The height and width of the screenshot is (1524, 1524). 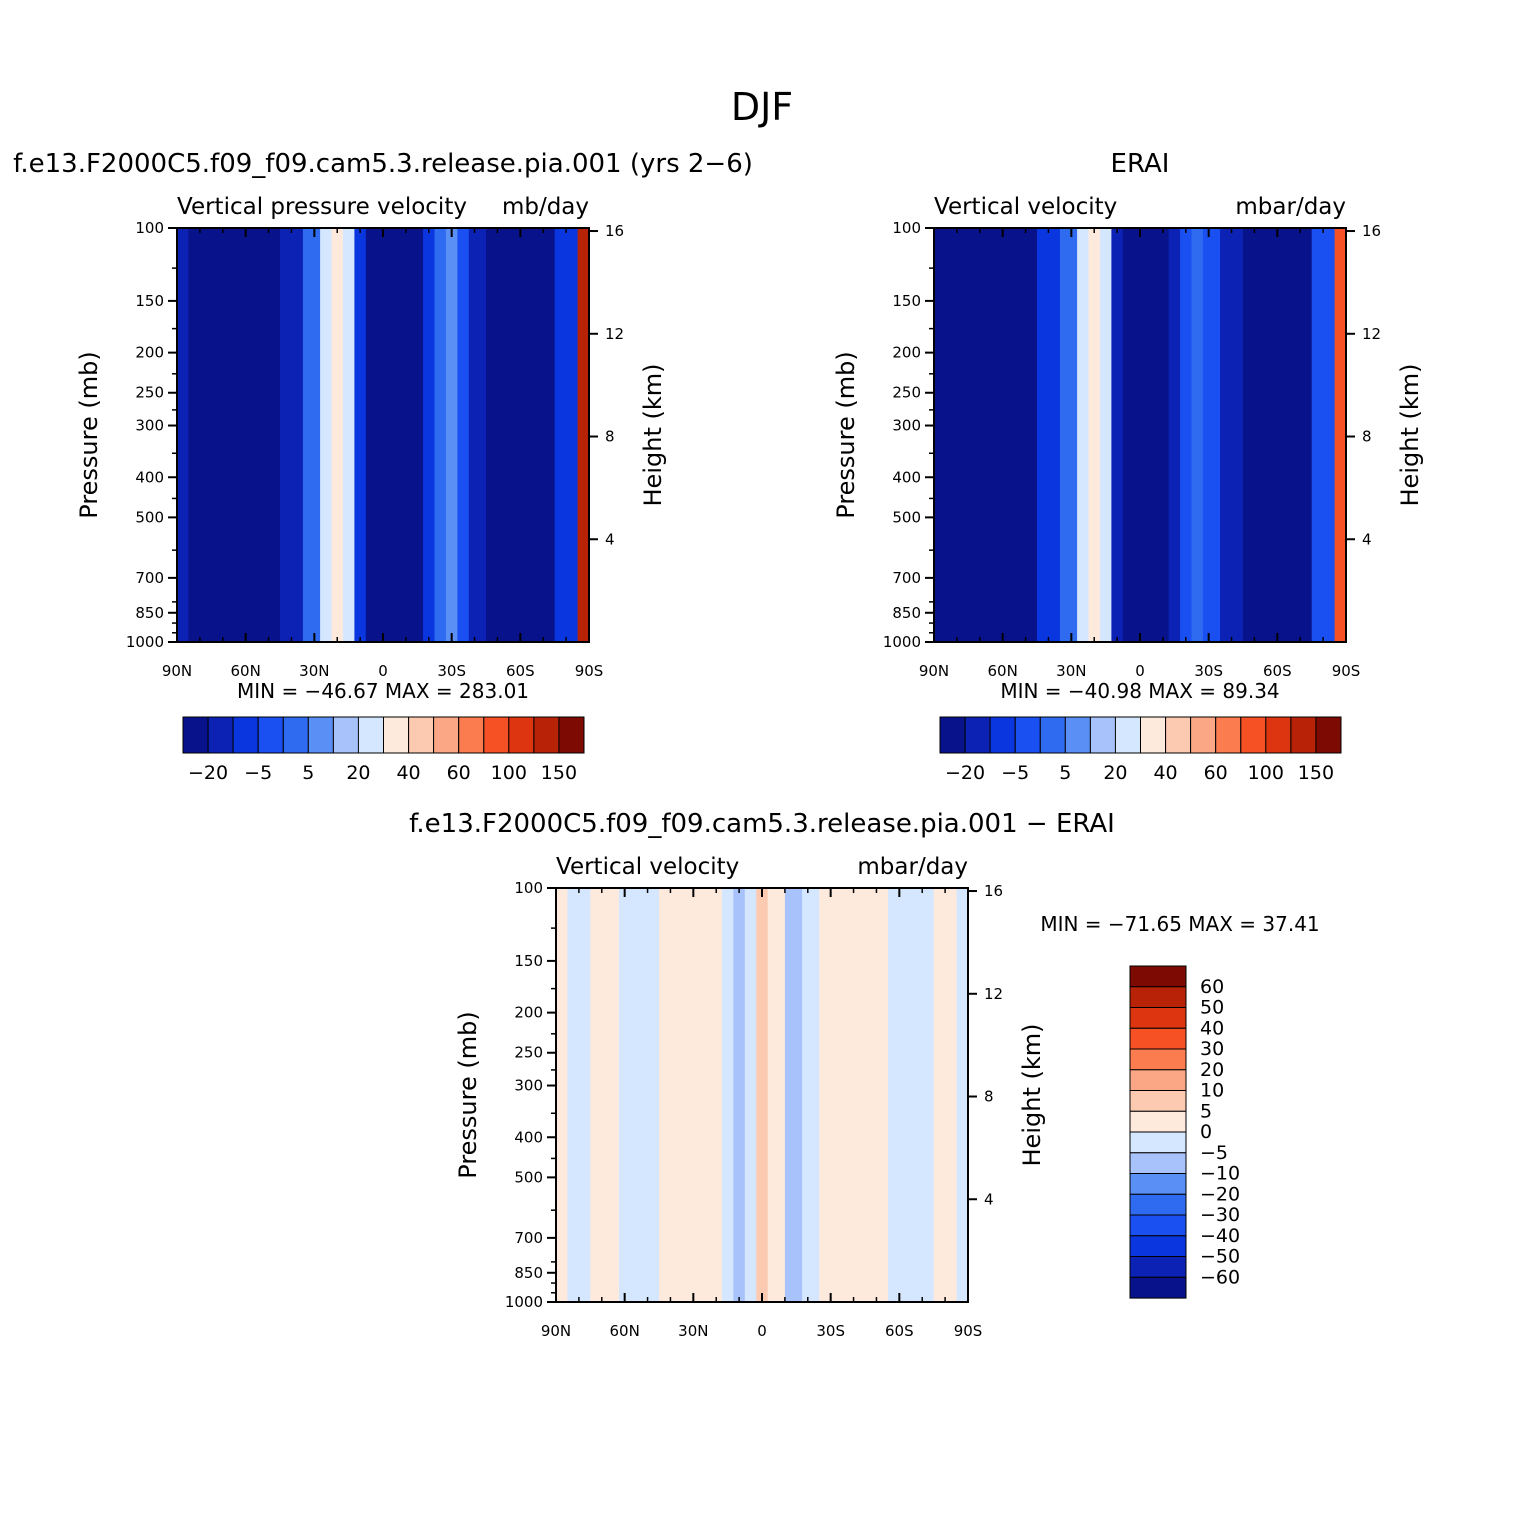 I want to click on y2-tick-label: 8, so click(x=989, y=1097).